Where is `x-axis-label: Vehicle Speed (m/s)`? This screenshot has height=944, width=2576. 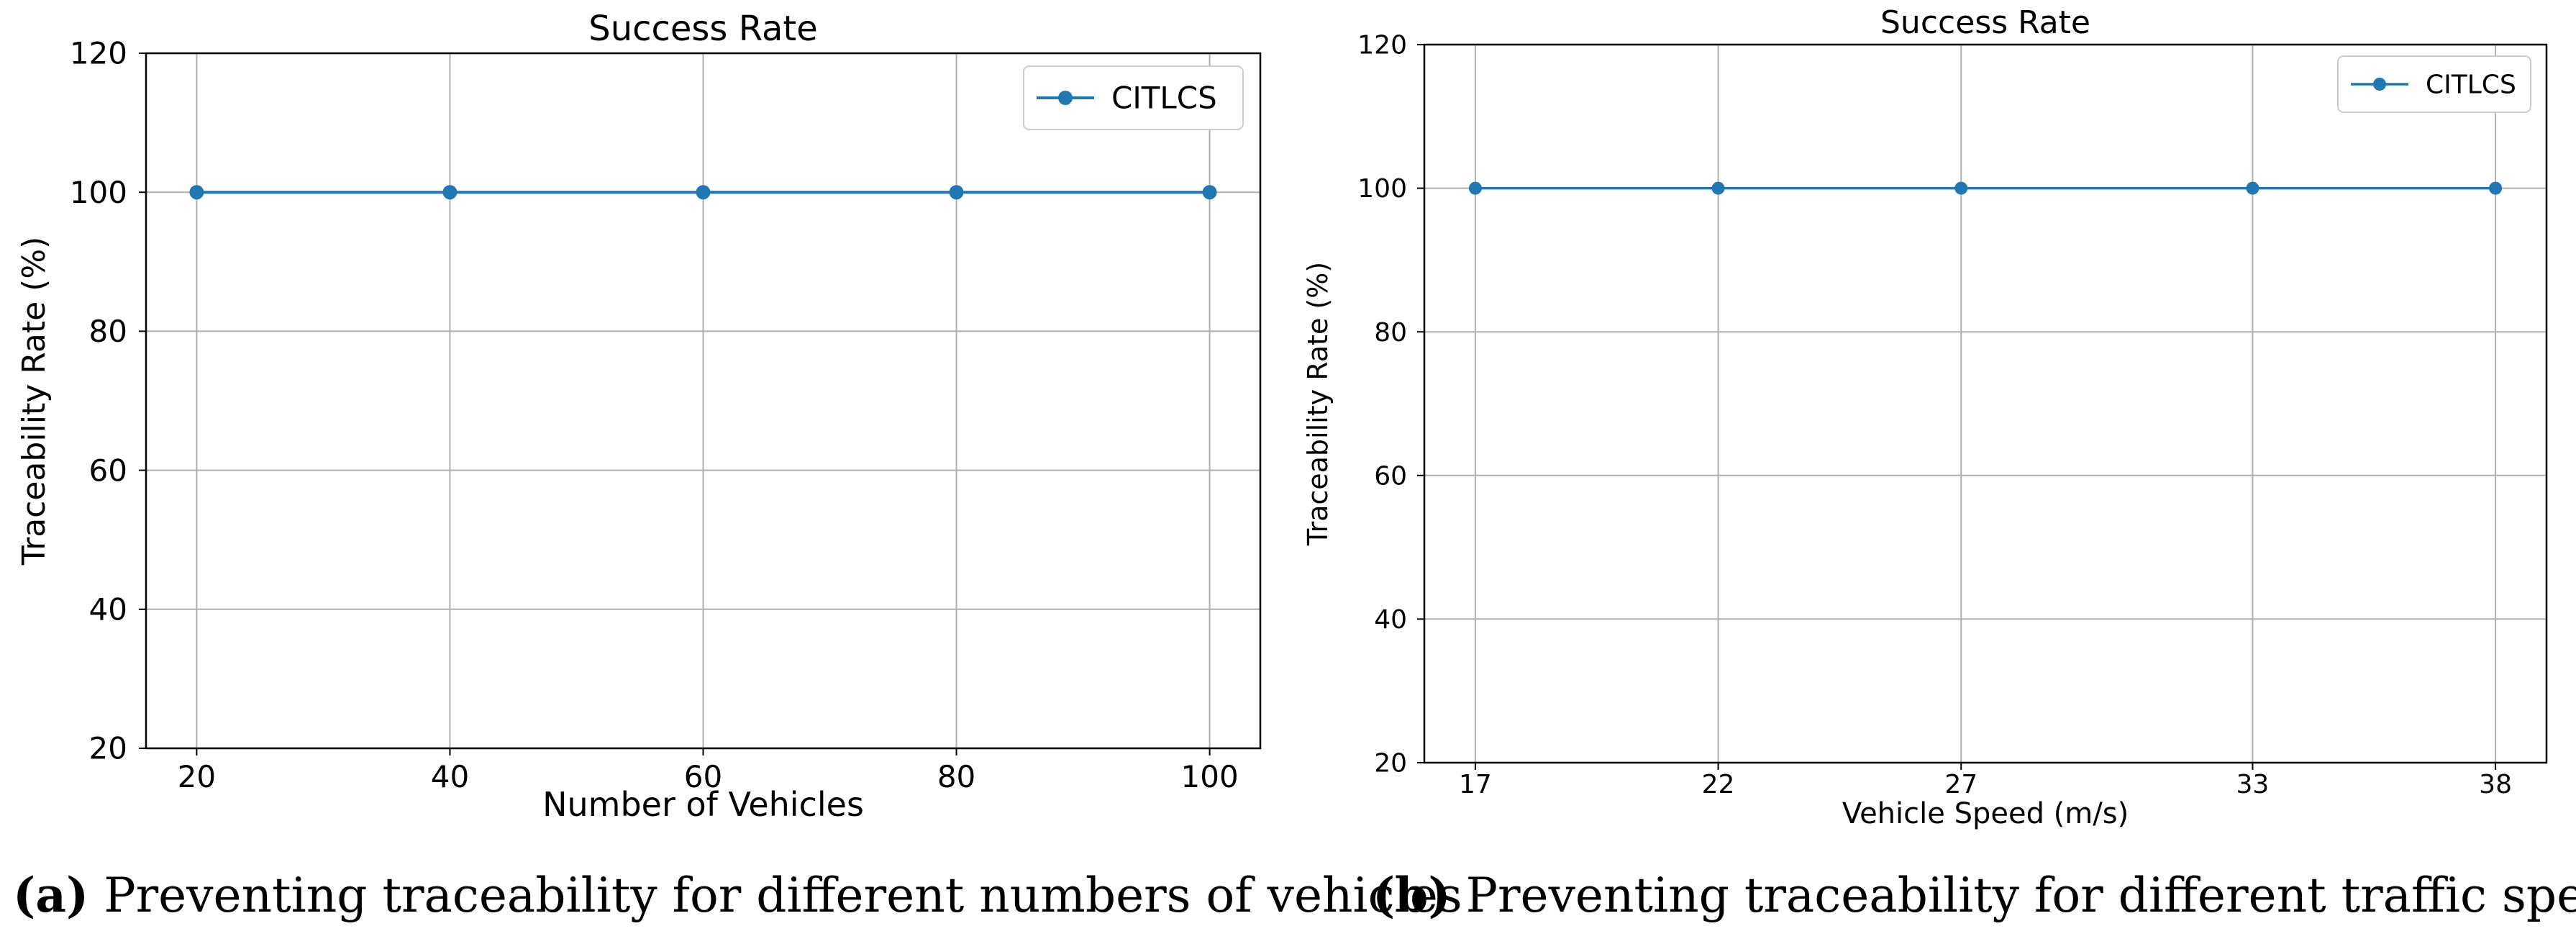
x-axis-label: Vehicle Speed (m/s) is located at coordinates (1986, 813).